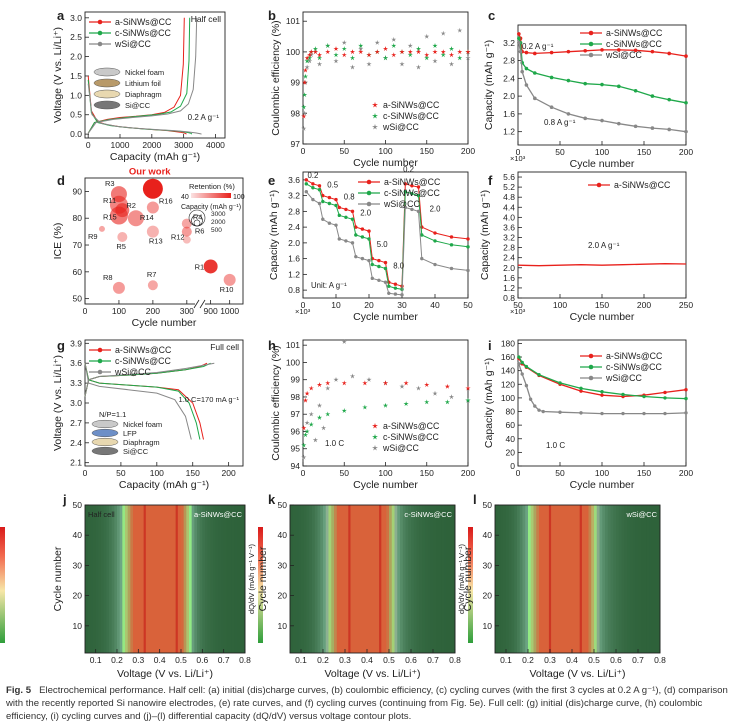  I want to click on panel-d-xtick-label: 900, so click(211, 311).